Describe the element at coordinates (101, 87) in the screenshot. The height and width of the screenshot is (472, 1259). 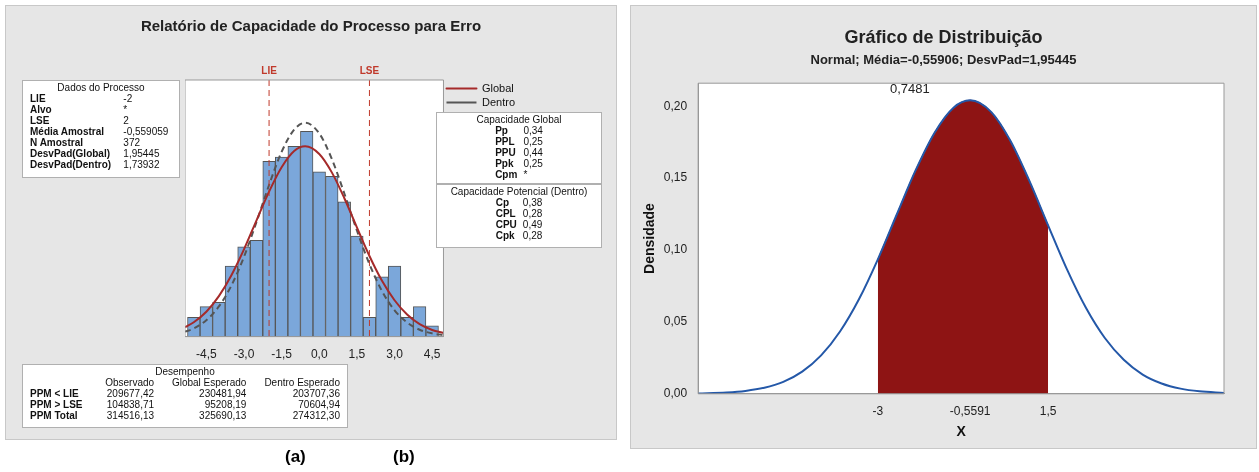
I see `text: Dados do Processo` at that location.